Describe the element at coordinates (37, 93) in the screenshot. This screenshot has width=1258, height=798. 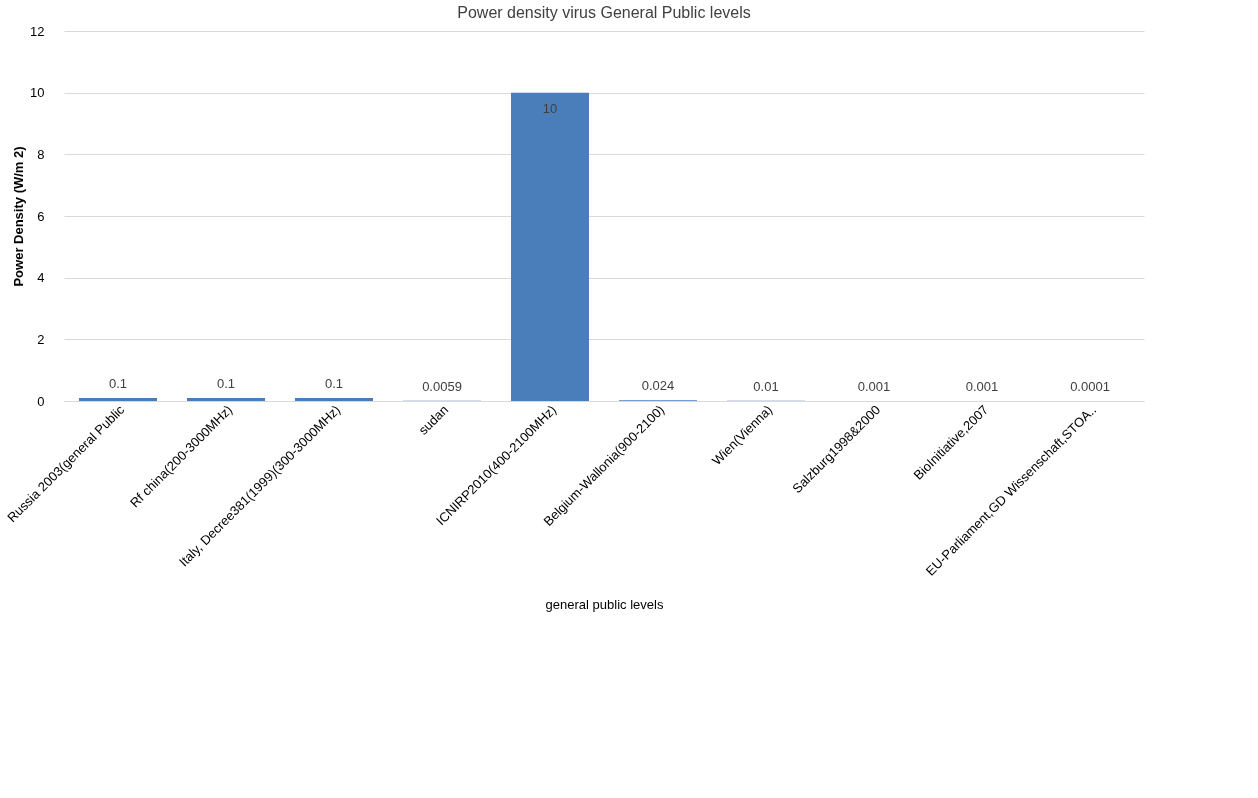
I see `y-tick-label: 10` at that location.